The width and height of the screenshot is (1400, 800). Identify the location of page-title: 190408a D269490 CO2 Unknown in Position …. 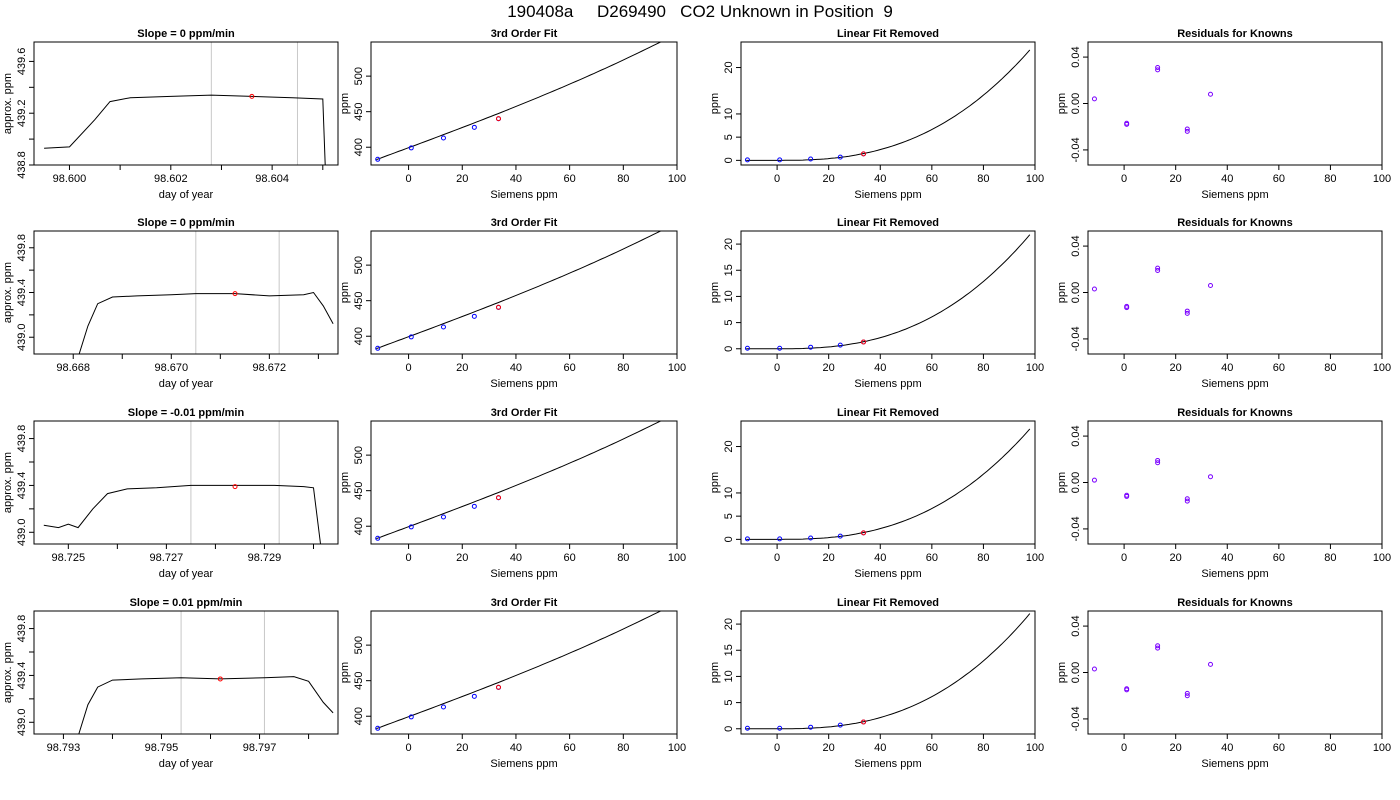
(700, 11).